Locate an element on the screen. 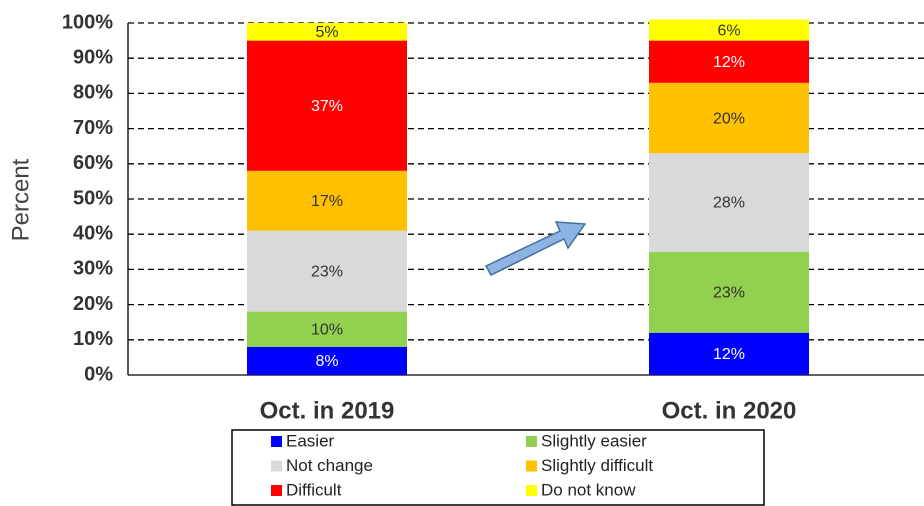  arrow is located at coordinates (535, 248).